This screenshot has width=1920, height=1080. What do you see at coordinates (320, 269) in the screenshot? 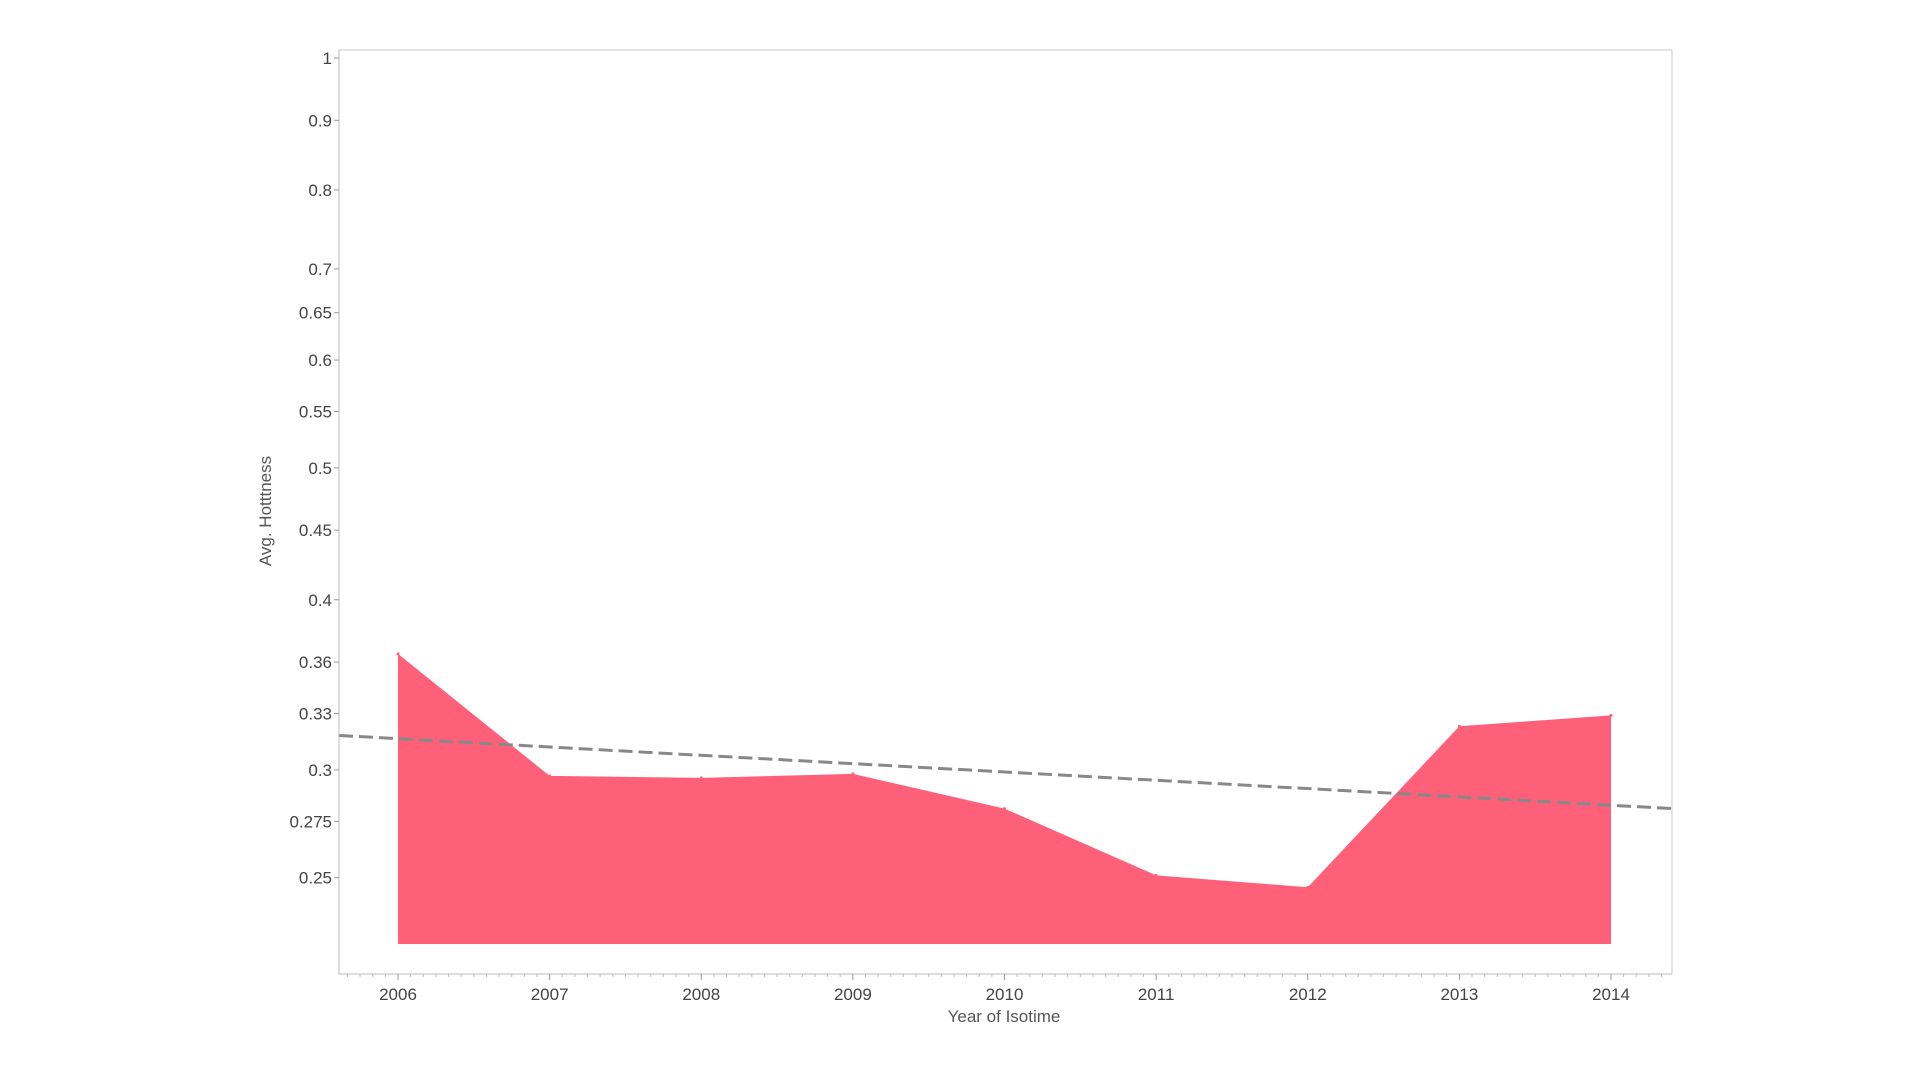
I see `y-tick-label: 0.7` at bounding box center [320, 269].